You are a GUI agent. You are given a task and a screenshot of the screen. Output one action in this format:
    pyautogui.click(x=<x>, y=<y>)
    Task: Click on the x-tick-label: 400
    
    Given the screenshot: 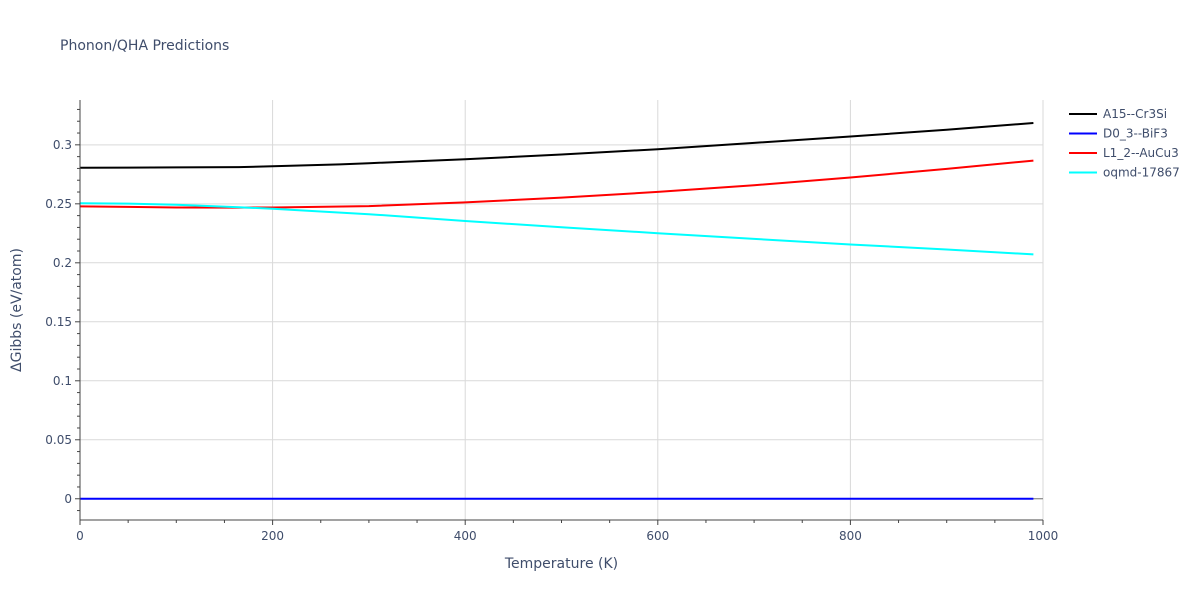 What is the action you would take?
    pyautogui.click(x=465, y=536)
    